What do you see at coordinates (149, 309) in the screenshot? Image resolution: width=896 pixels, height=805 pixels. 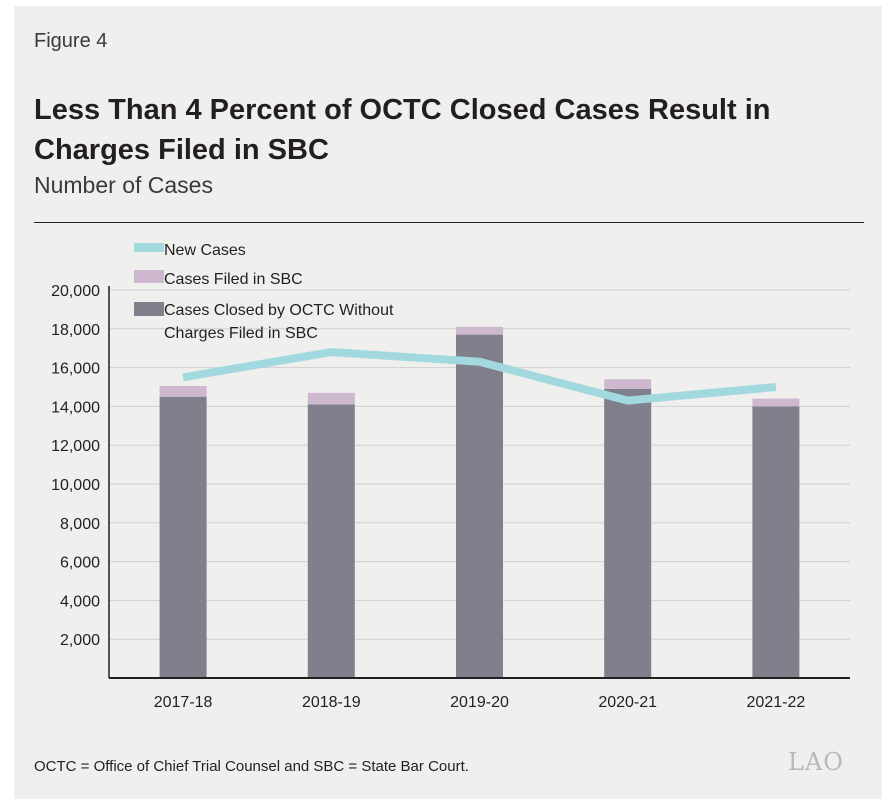 I see `legend-swatch-closed` at bounding box center [149, 309].